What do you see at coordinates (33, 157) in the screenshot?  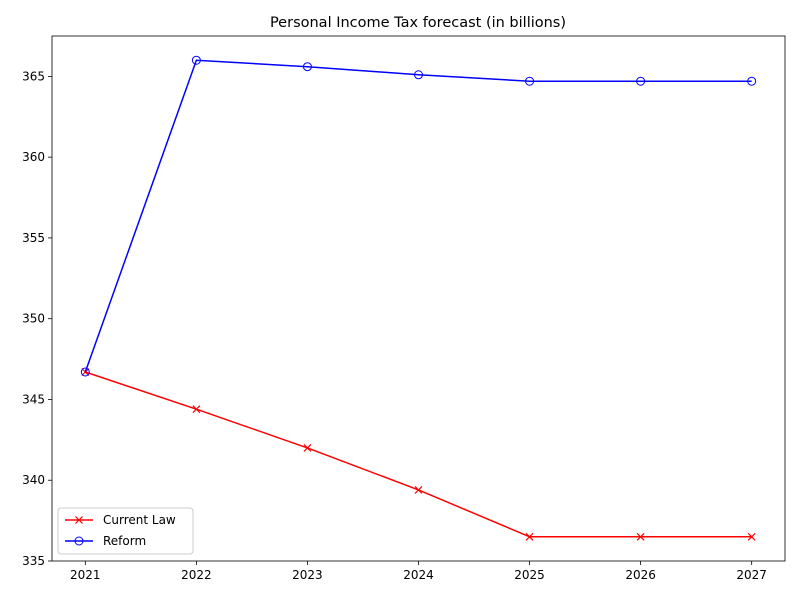 I see `y-tick-label-5: 360` at bounding box center [33, 157].